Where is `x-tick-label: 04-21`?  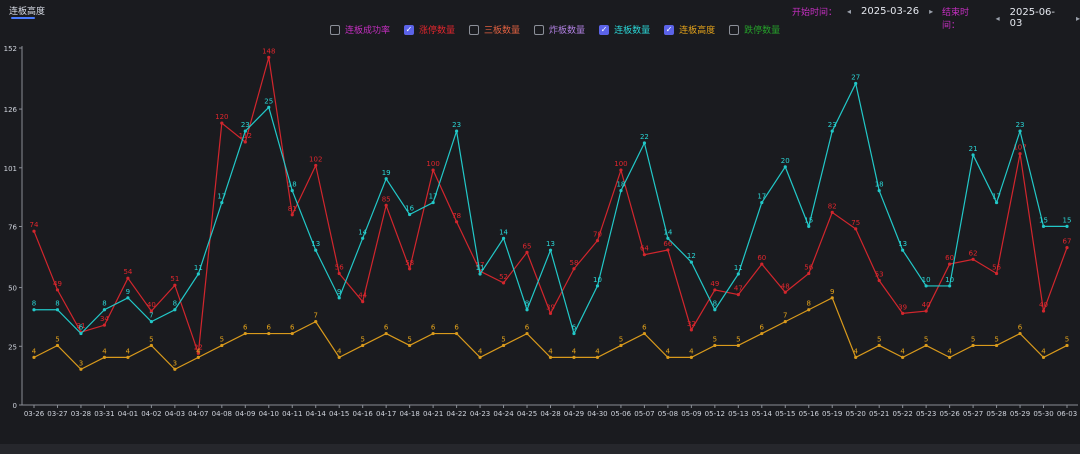 x-tick-label: 04-21 is located at coordinates (433, 414).